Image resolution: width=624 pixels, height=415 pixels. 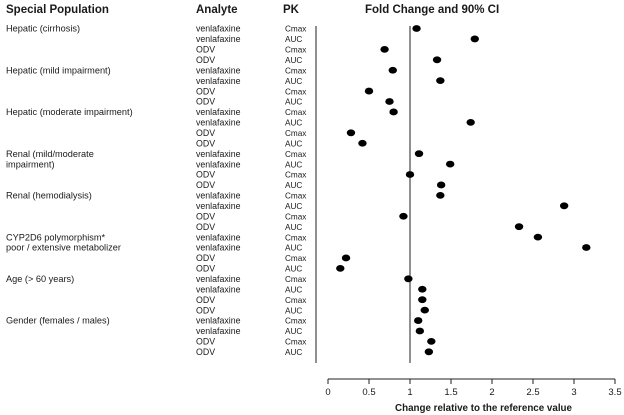 I want to click on x-axis-label: Change relative to the reference value, so click(x=484, y=408).